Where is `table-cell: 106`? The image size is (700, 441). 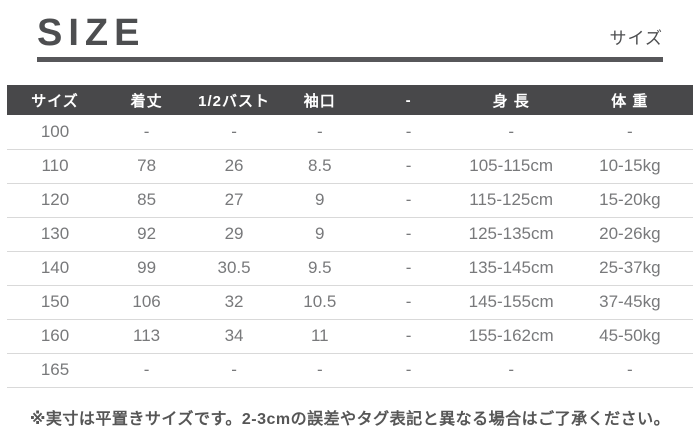
table-cell: 106 is located at coordinates (147, 302).